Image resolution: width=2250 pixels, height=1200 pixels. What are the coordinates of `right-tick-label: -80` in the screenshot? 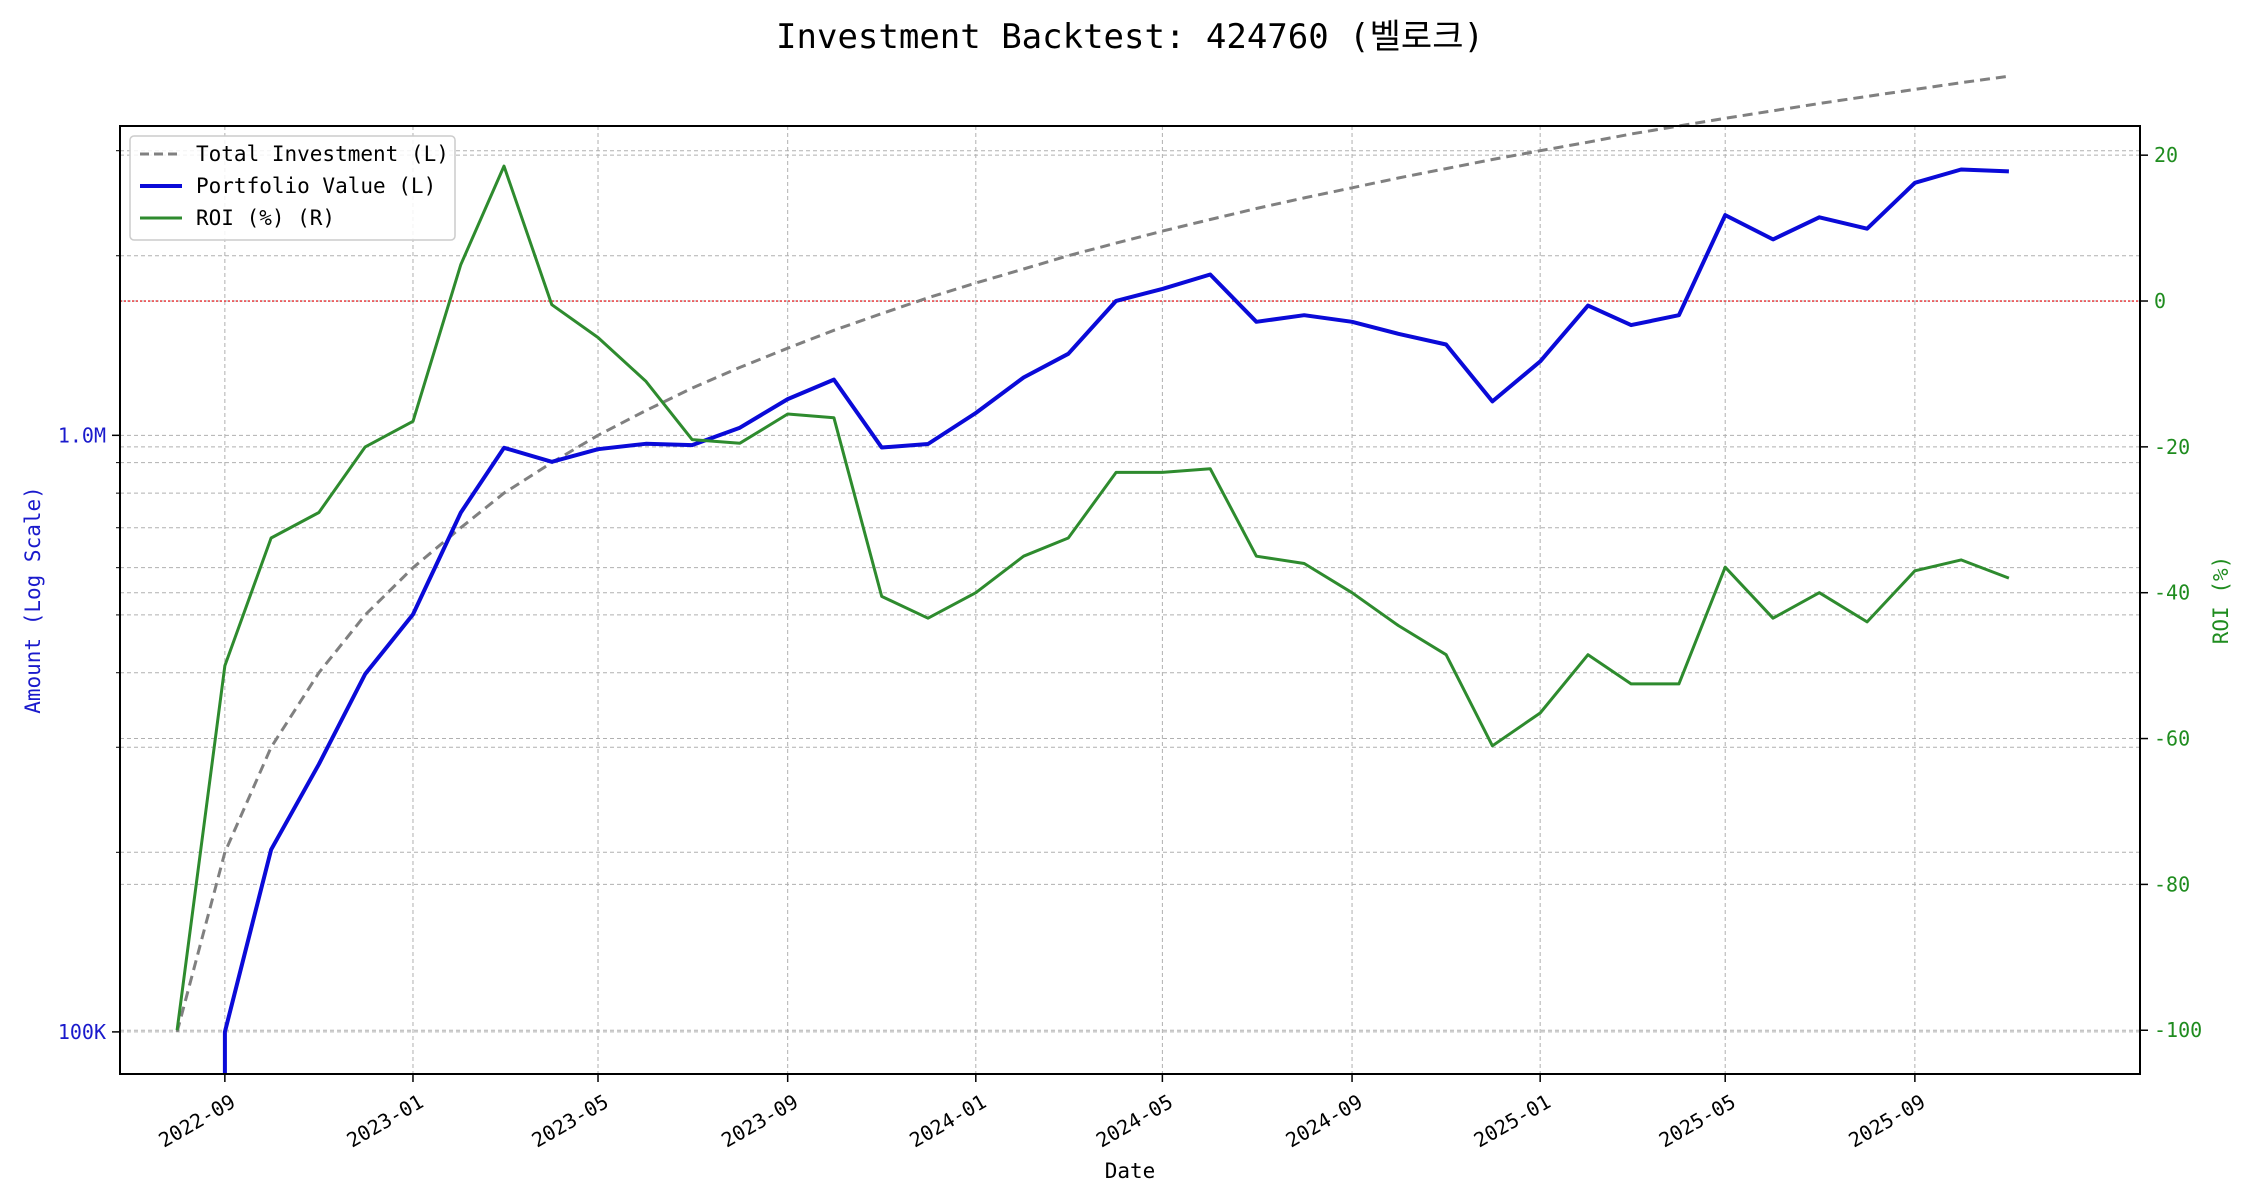 It's located at (2172, 884).